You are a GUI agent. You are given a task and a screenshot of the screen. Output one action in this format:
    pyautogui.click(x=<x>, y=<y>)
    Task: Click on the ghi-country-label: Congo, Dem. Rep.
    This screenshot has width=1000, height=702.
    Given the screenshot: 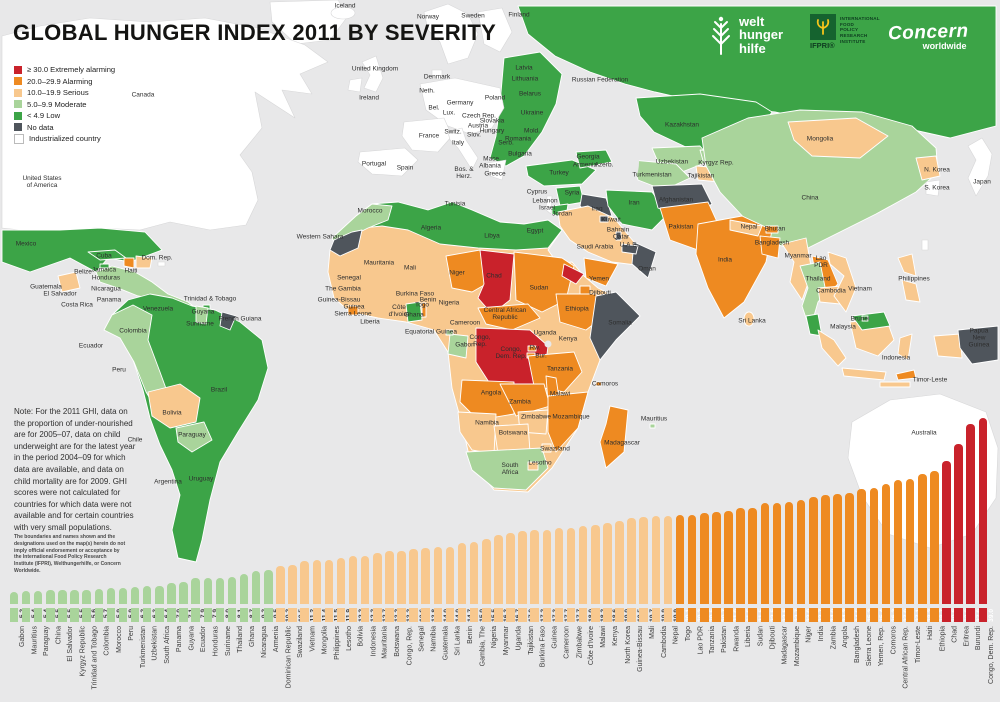 What is the action you would take?
    pyautogui.click(x=991, y=655)
    